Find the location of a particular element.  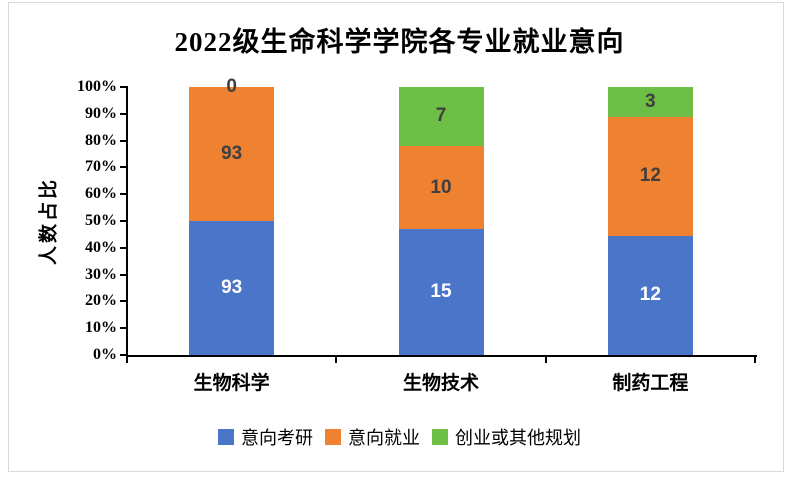

y-tick-label: 0% is located at coordinates (105, 354).